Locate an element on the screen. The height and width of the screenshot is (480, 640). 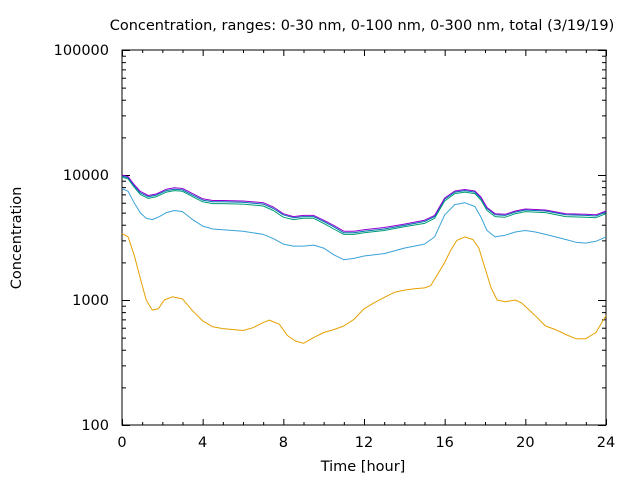
y-axis-label: Concentration is located at coordinates (17, 238).